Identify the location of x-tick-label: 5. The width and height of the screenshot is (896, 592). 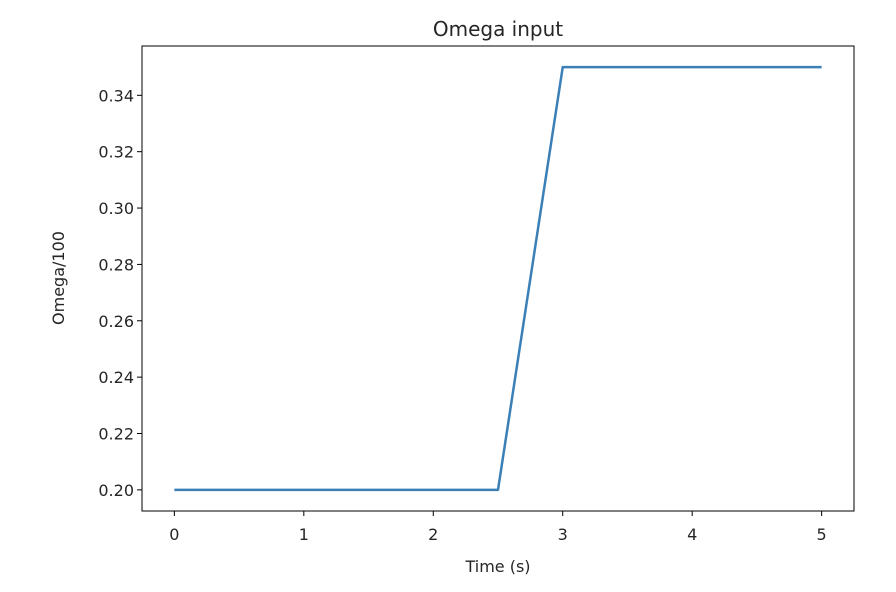
(822, 534).